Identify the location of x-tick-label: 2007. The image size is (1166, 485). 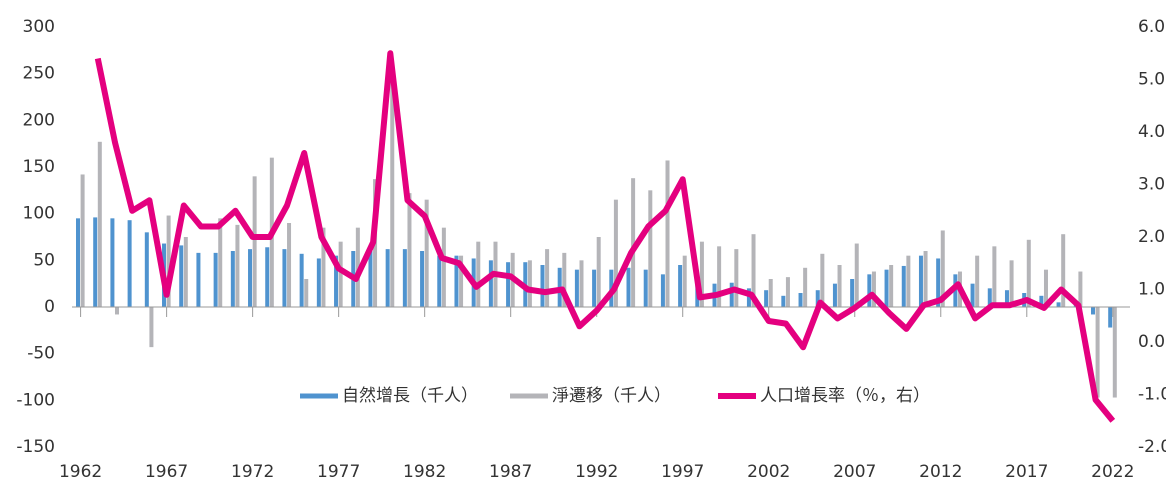
(854, 472).